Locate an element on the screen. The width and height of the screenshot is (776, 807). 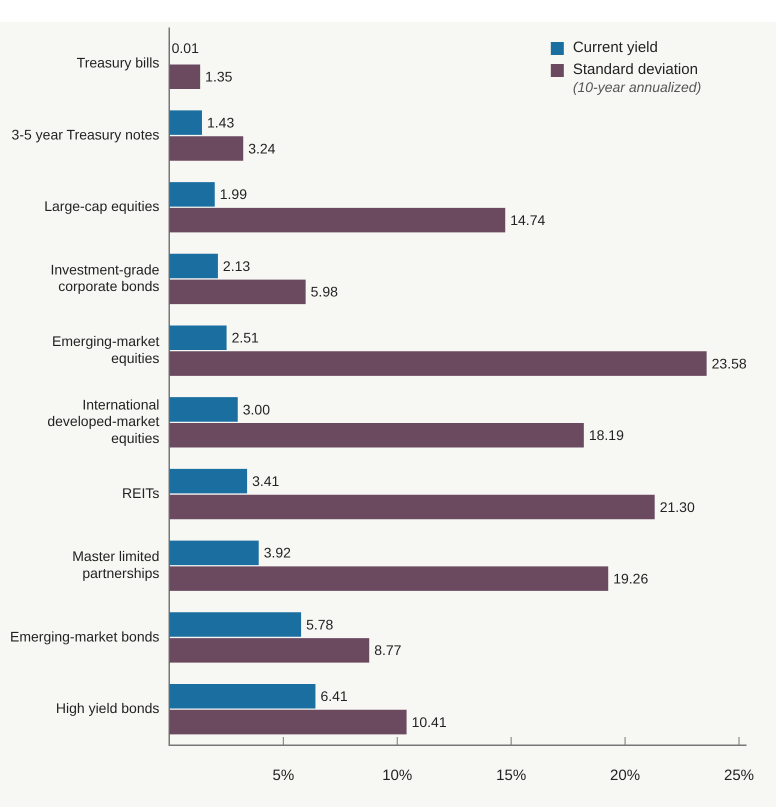
x-tick-label: 5% is located at coordinates (283, 775).